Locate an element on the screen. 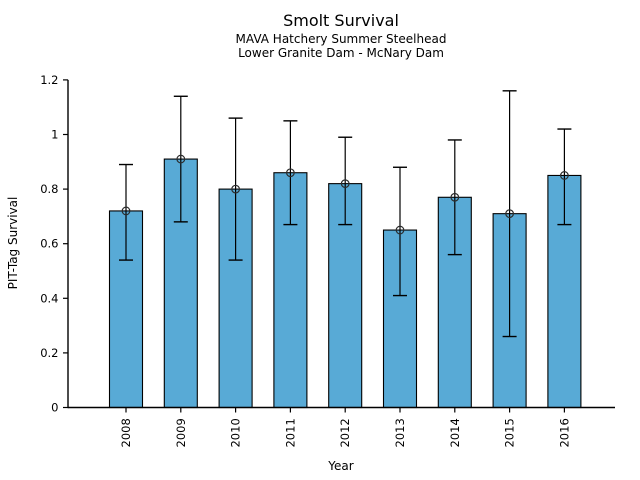  chart-subtitle-line2: Lower Granite Dam - McNary Dam is located at coordinates (341, 53).